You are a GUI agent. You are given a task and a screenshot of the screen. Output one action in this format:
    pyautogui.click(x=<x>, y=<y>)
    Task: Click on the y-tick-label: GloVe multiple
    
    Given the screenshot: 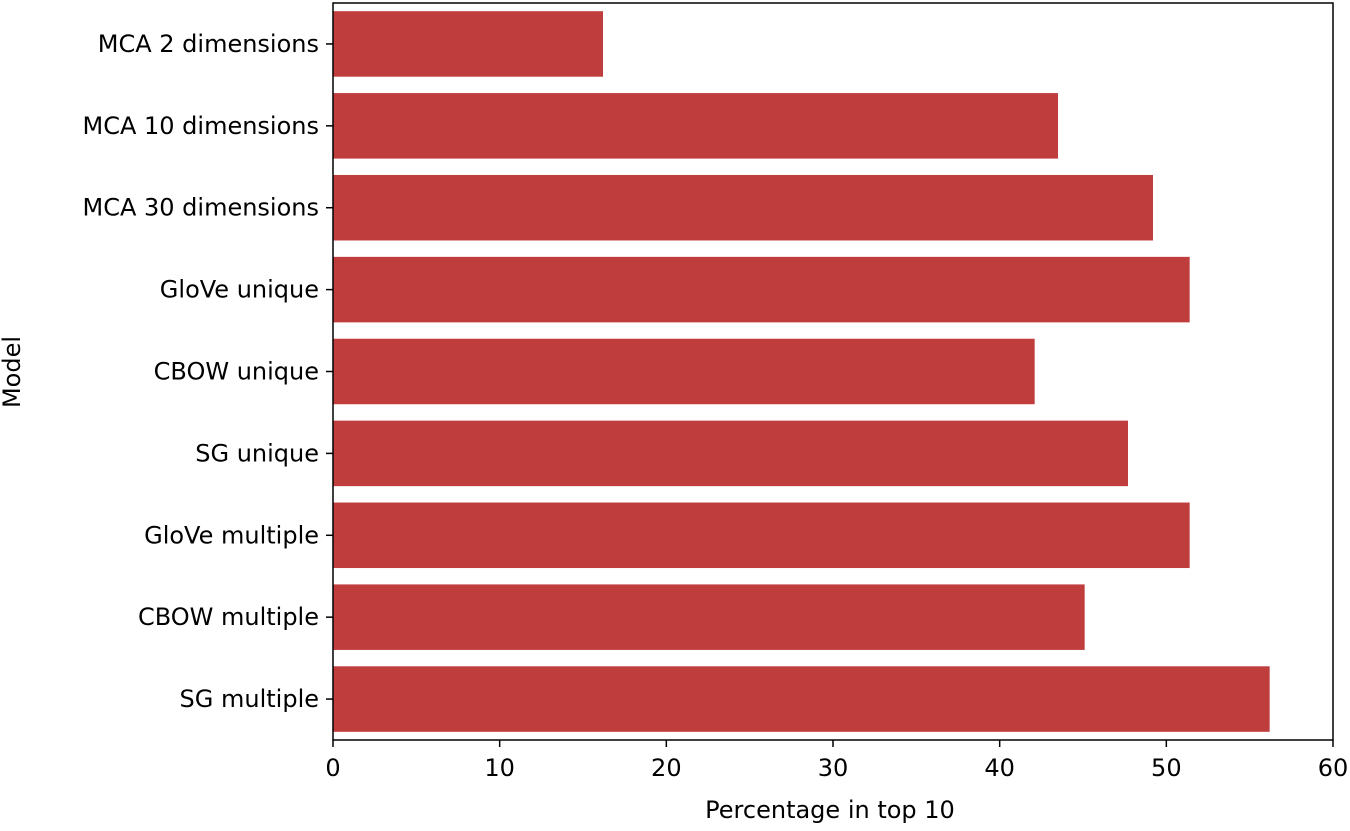 What is the action you would take?
    pyautogui.click(x=231, y=535)
    